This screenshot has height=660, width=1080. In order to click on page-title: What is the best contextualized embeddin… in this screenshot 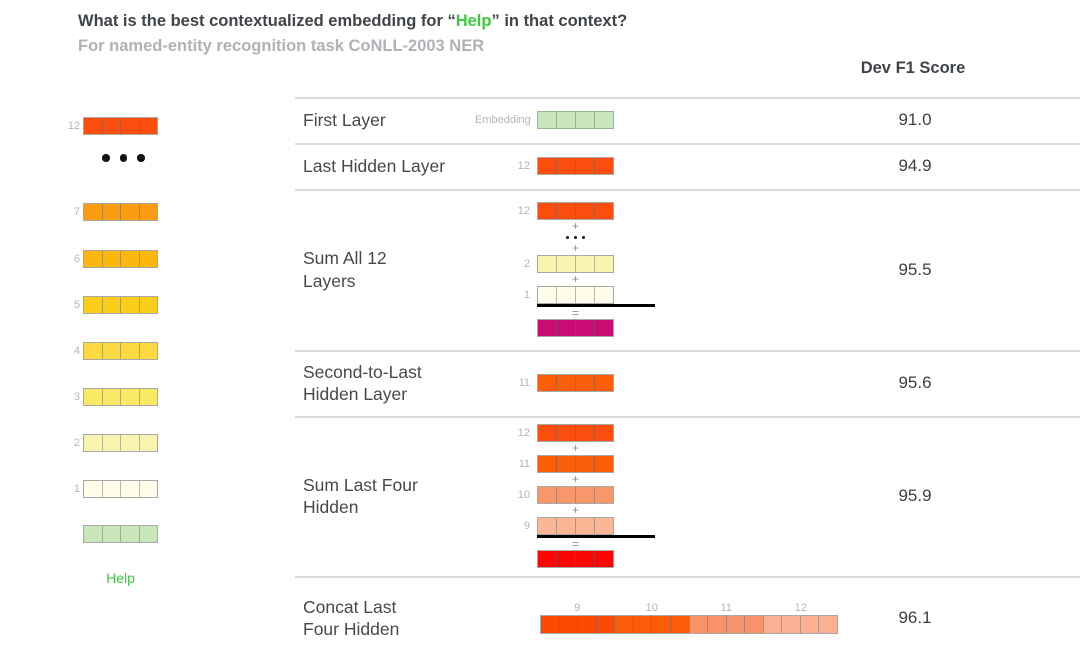, I will do `click(352, 21)`.